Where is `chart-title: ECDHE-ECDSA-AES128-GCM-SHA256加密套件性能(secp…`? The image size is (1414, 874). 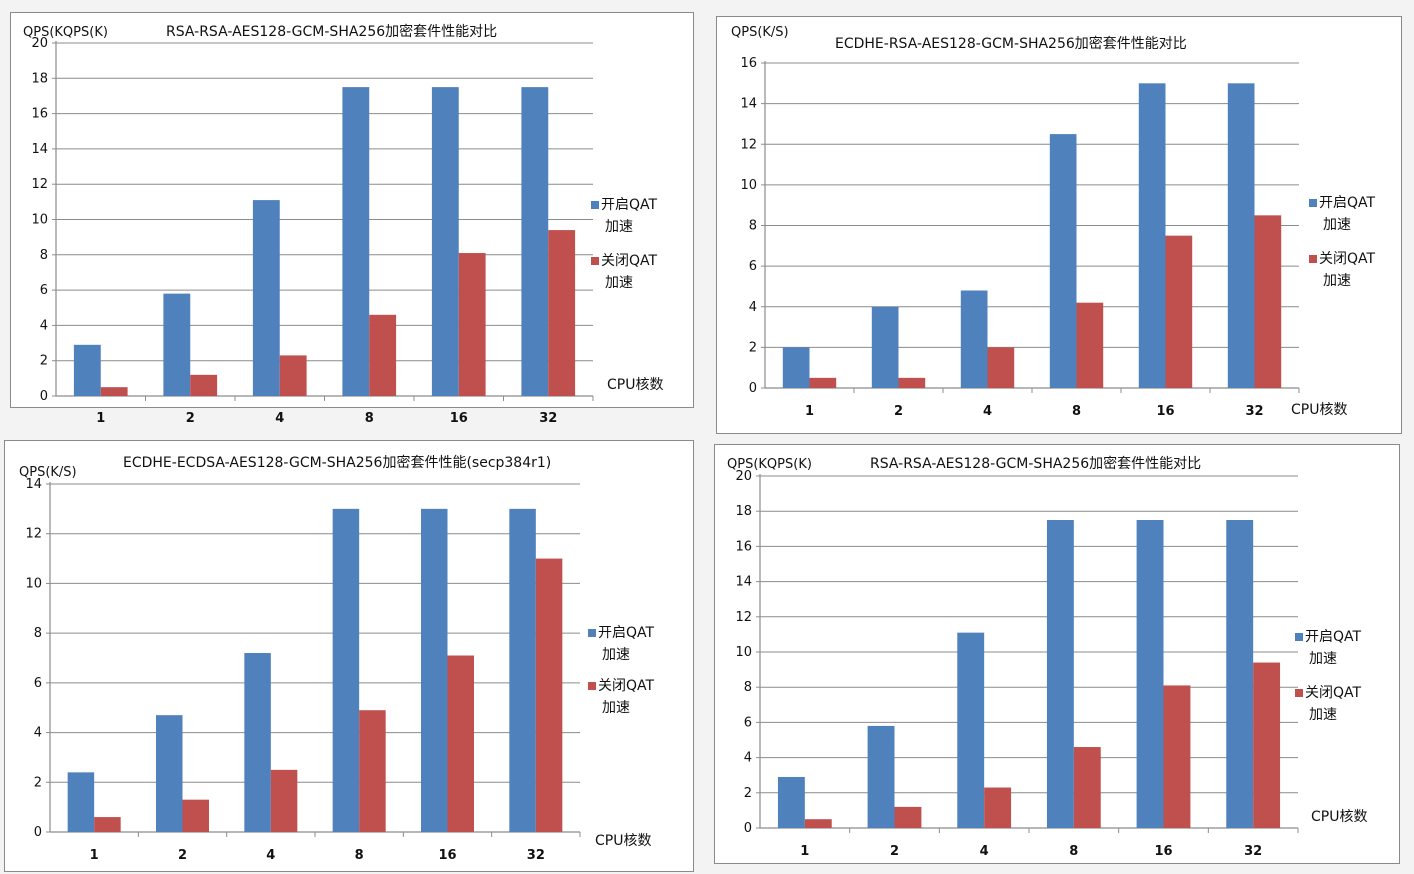
chart-title: ECDHE-ECDSA-AES128-GCM-SHA256加密套件性能(secp… is located at coordinates (337, 462).